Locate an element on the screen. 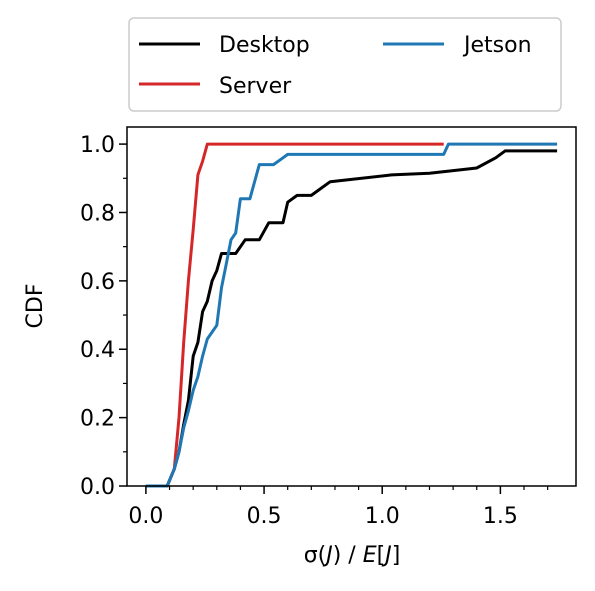  y-axis-ticks: 0.0 0.2 0.4 0.6 0.8 1.0 is located at coordinates (103, 316).